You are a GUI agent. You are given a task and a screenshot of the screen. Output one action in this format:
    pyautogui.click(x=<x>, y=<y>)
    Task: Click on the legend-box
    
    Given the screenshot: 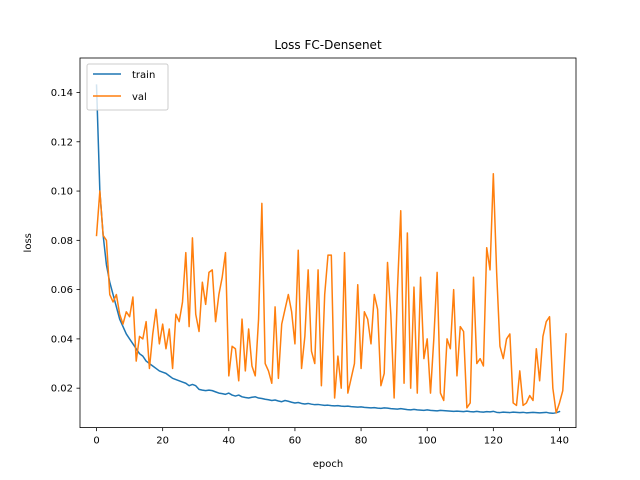 What is the action you would take?
    pyautogui.click(x=127, y=87)
    